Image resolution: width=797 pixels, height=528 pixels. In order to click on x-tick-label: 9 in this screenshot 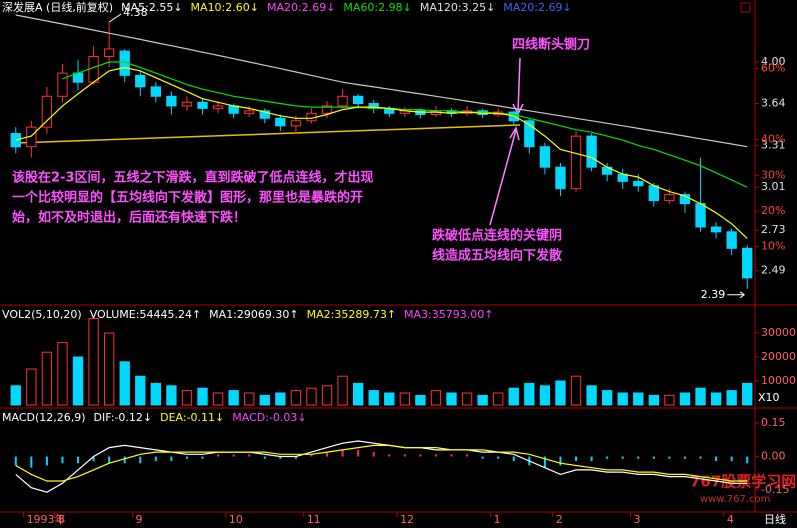, I will do `click(139, 519)`.